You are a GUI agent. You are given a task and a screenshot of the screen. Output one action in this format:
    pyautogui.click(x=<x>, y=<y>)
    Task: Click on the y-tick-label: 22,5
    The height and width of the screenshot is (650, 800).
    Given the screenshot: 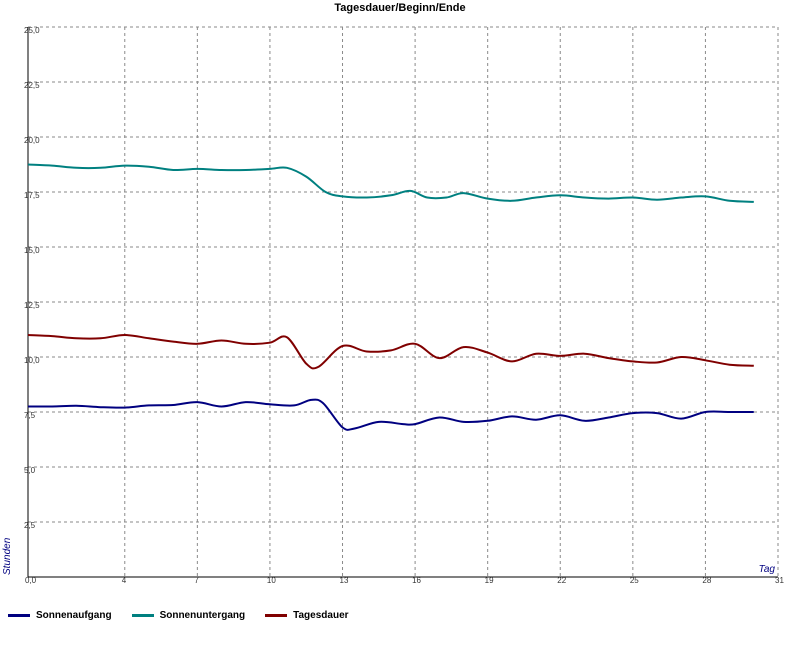 What is the action you would take?
    pyautogui.click(x=32, y=85)
    